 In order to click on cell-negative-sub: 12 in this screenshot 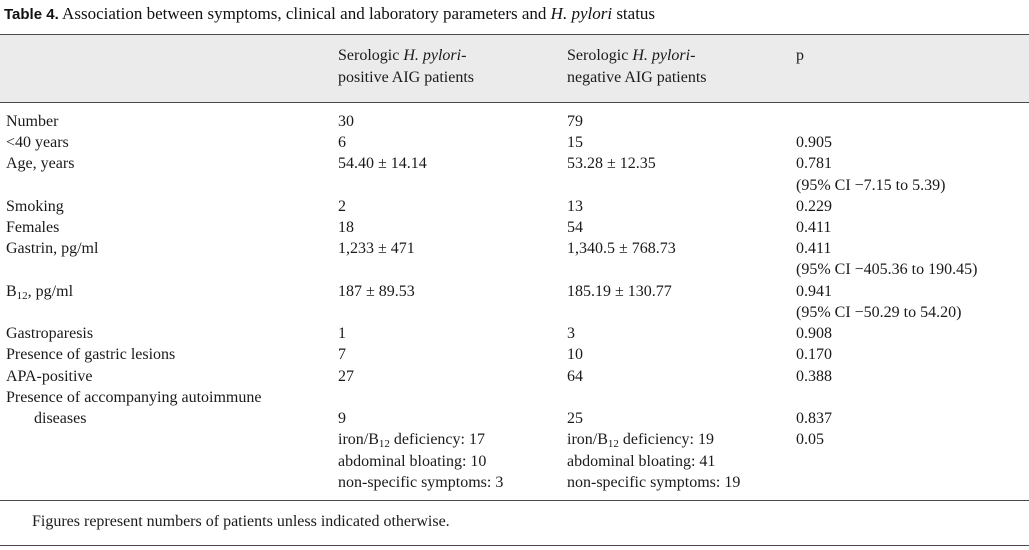, I will do `click(613, 444)`.